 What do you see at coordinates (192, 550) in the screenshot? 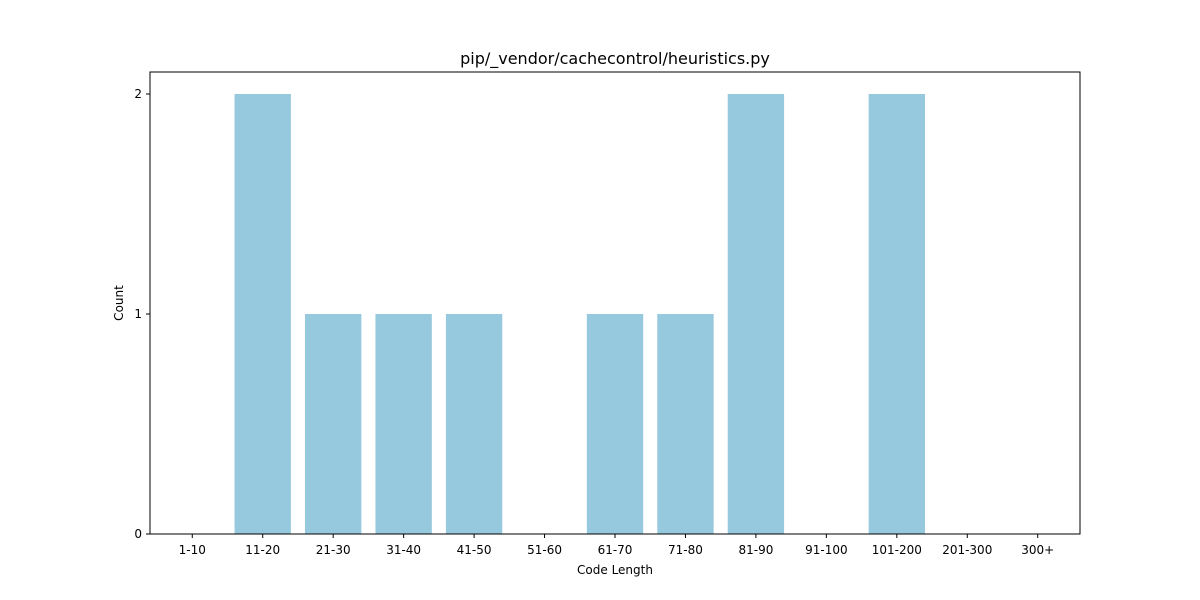
I see `x-tick-label: 1-10` at bounding box center [192, 550].